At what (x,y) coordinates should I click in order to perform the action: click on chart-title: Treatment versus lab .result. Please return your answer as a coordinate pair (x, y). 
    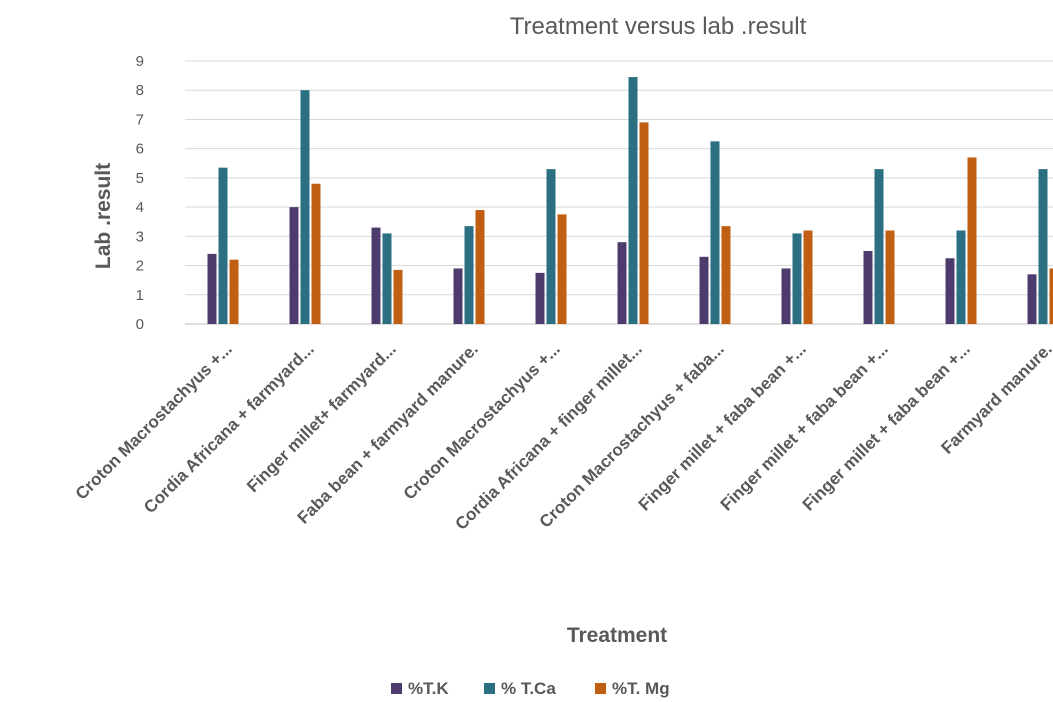
    Looking at the image, I should click on (658, 26).